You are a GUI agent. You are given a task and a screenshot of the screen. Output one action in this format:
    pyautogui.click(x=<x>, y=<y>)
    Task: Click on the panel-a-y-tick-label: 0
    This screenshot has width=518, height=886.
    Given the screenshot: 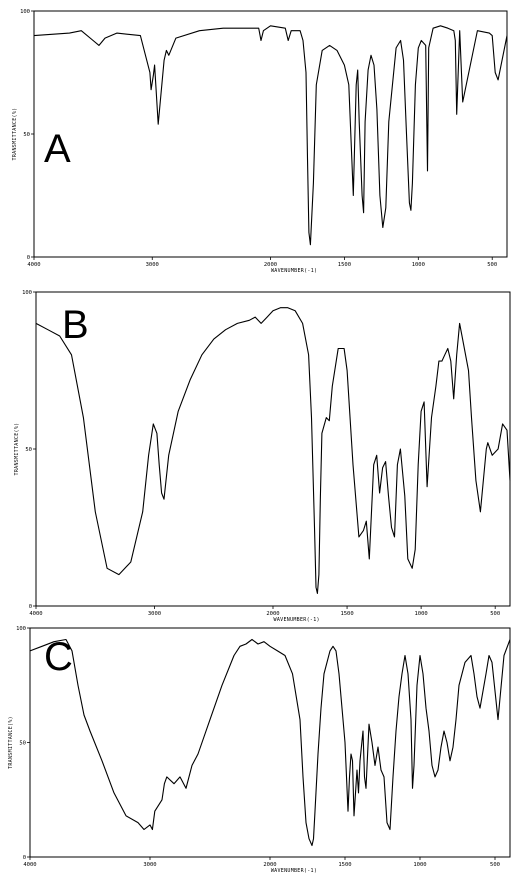 What is the action you would take?
    pyautogui.click(x=28, y=258)
    